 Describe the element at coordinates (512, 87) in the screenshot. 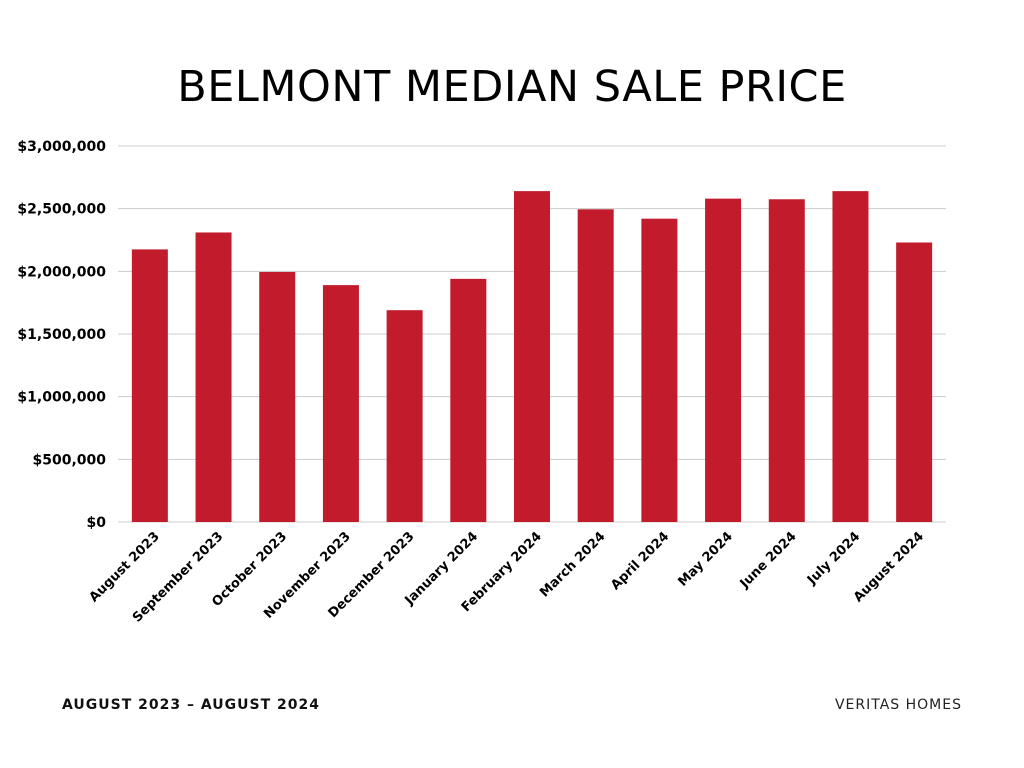

I see `chart-title: BELMONT MEDIAN SALE PRICE` at that location.